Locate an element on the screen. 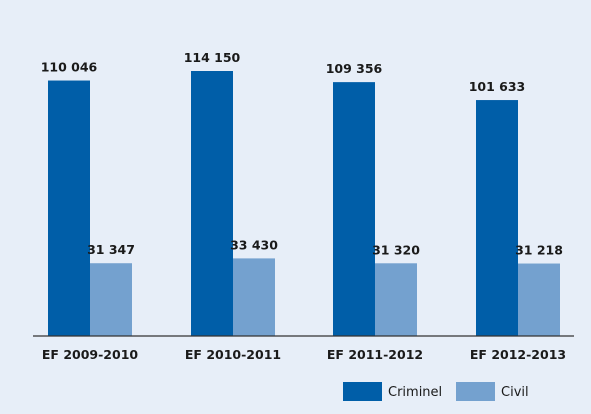  legend: Criminel Civil is located at coordinates (436, 391).